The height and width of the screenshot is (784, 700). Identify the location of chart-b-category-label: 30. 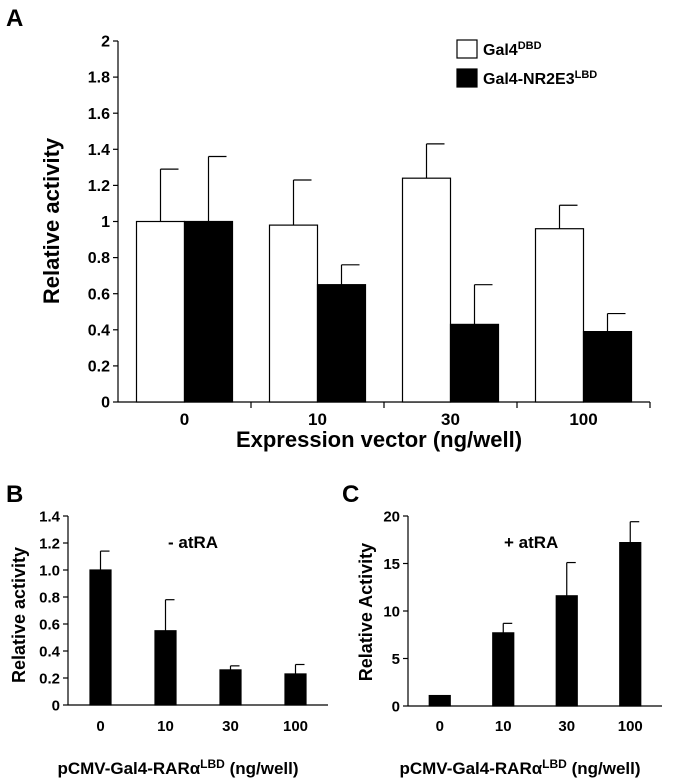
(230, 726).